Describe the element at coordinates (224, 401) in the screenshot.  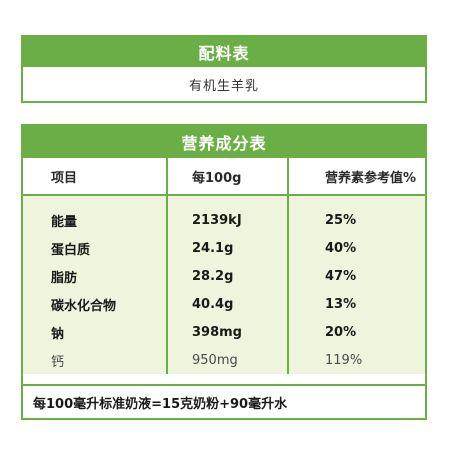
I see `reconstitution-note: 每100毫升标准奶液=15克奶粉+90毫升水` at that location.